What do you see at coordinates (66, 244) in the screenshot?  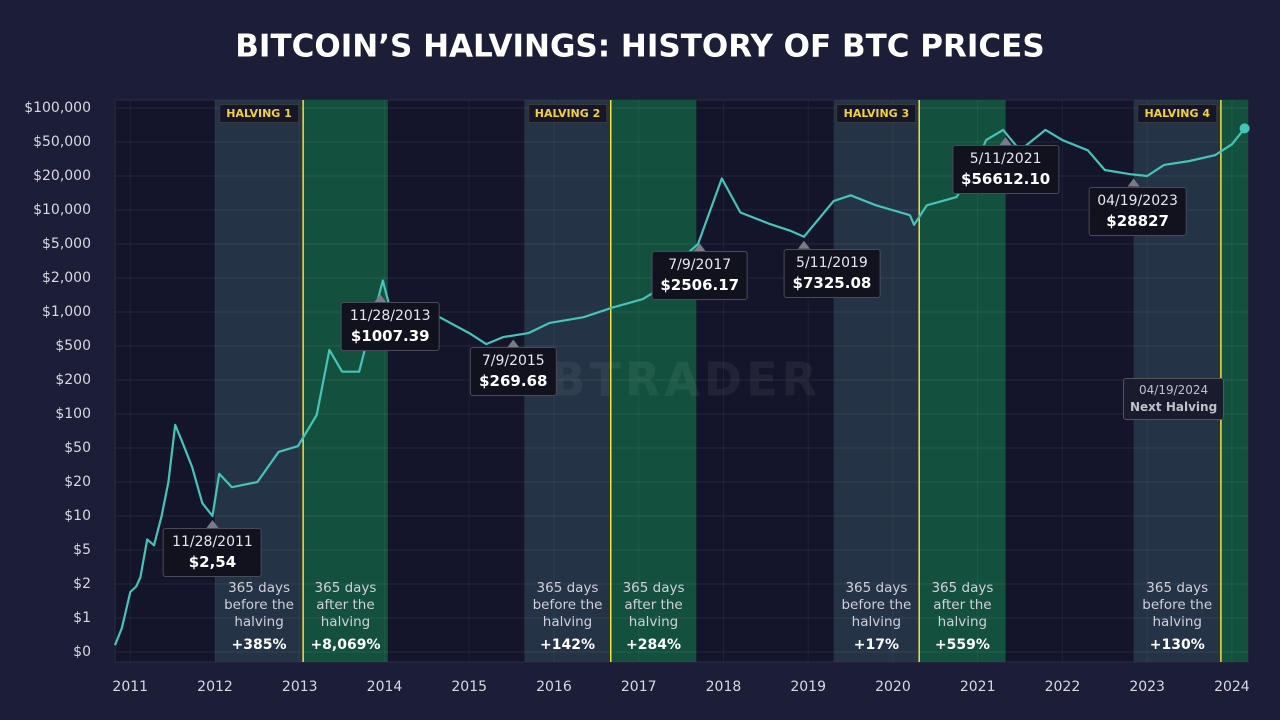 I see `y-tick-label: $5,000` at bounding box center [66, 244].